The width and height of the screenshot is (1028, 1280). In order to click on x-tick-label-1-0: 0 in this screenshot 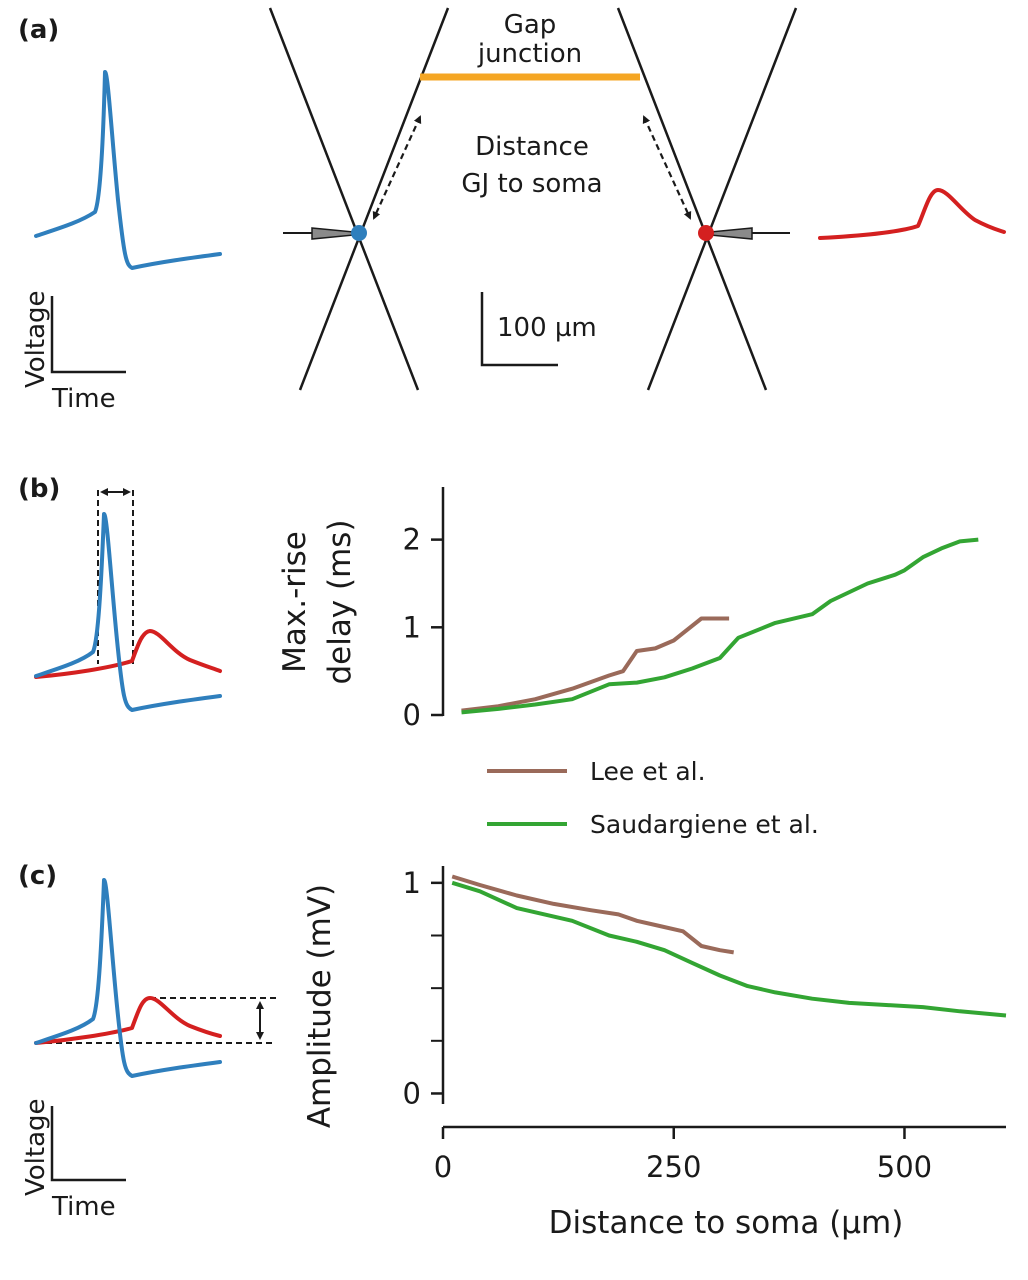, I will do `click(443, 1167)`.